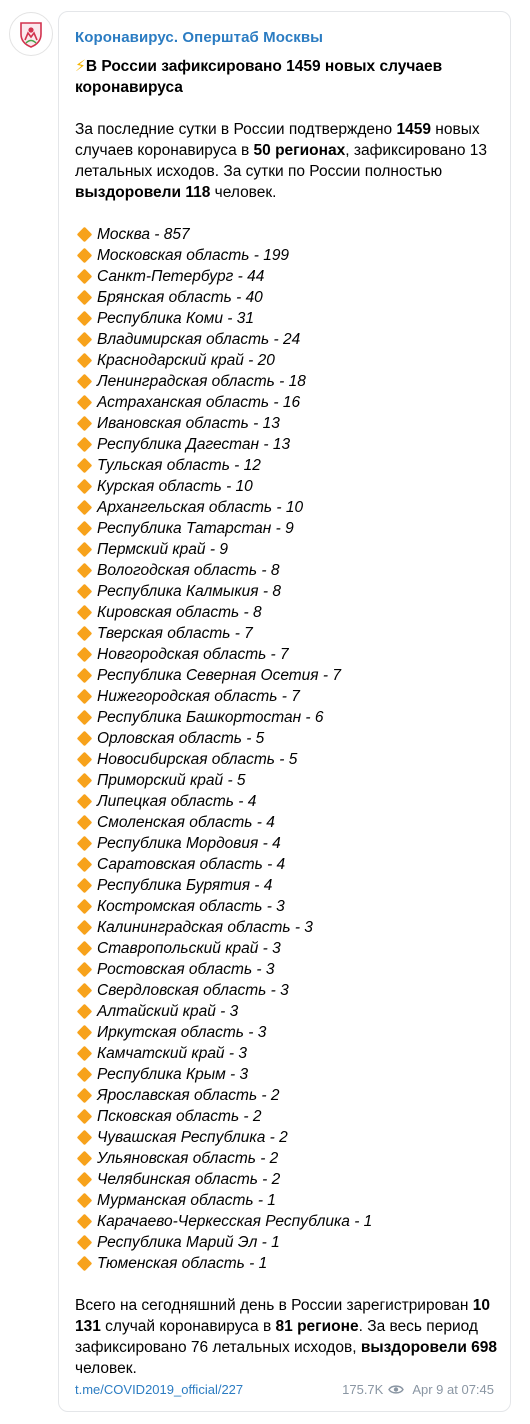  Describe the element at coordinates (287, 570) in the screenshot. I see `region-item: Вологодская область - 8` at that location.